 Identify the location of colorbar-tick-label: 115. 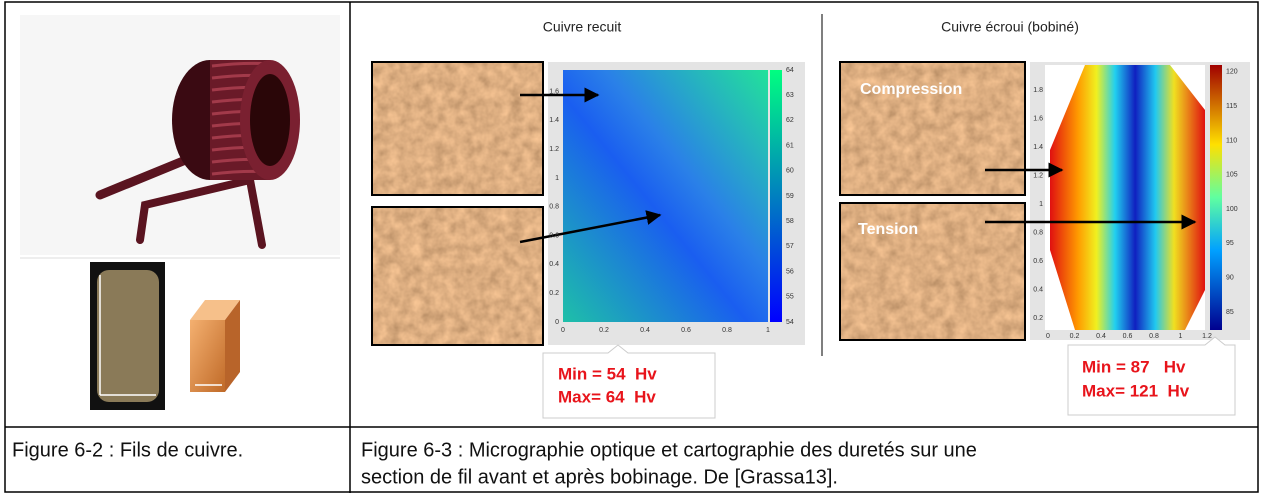
(1231, 106).